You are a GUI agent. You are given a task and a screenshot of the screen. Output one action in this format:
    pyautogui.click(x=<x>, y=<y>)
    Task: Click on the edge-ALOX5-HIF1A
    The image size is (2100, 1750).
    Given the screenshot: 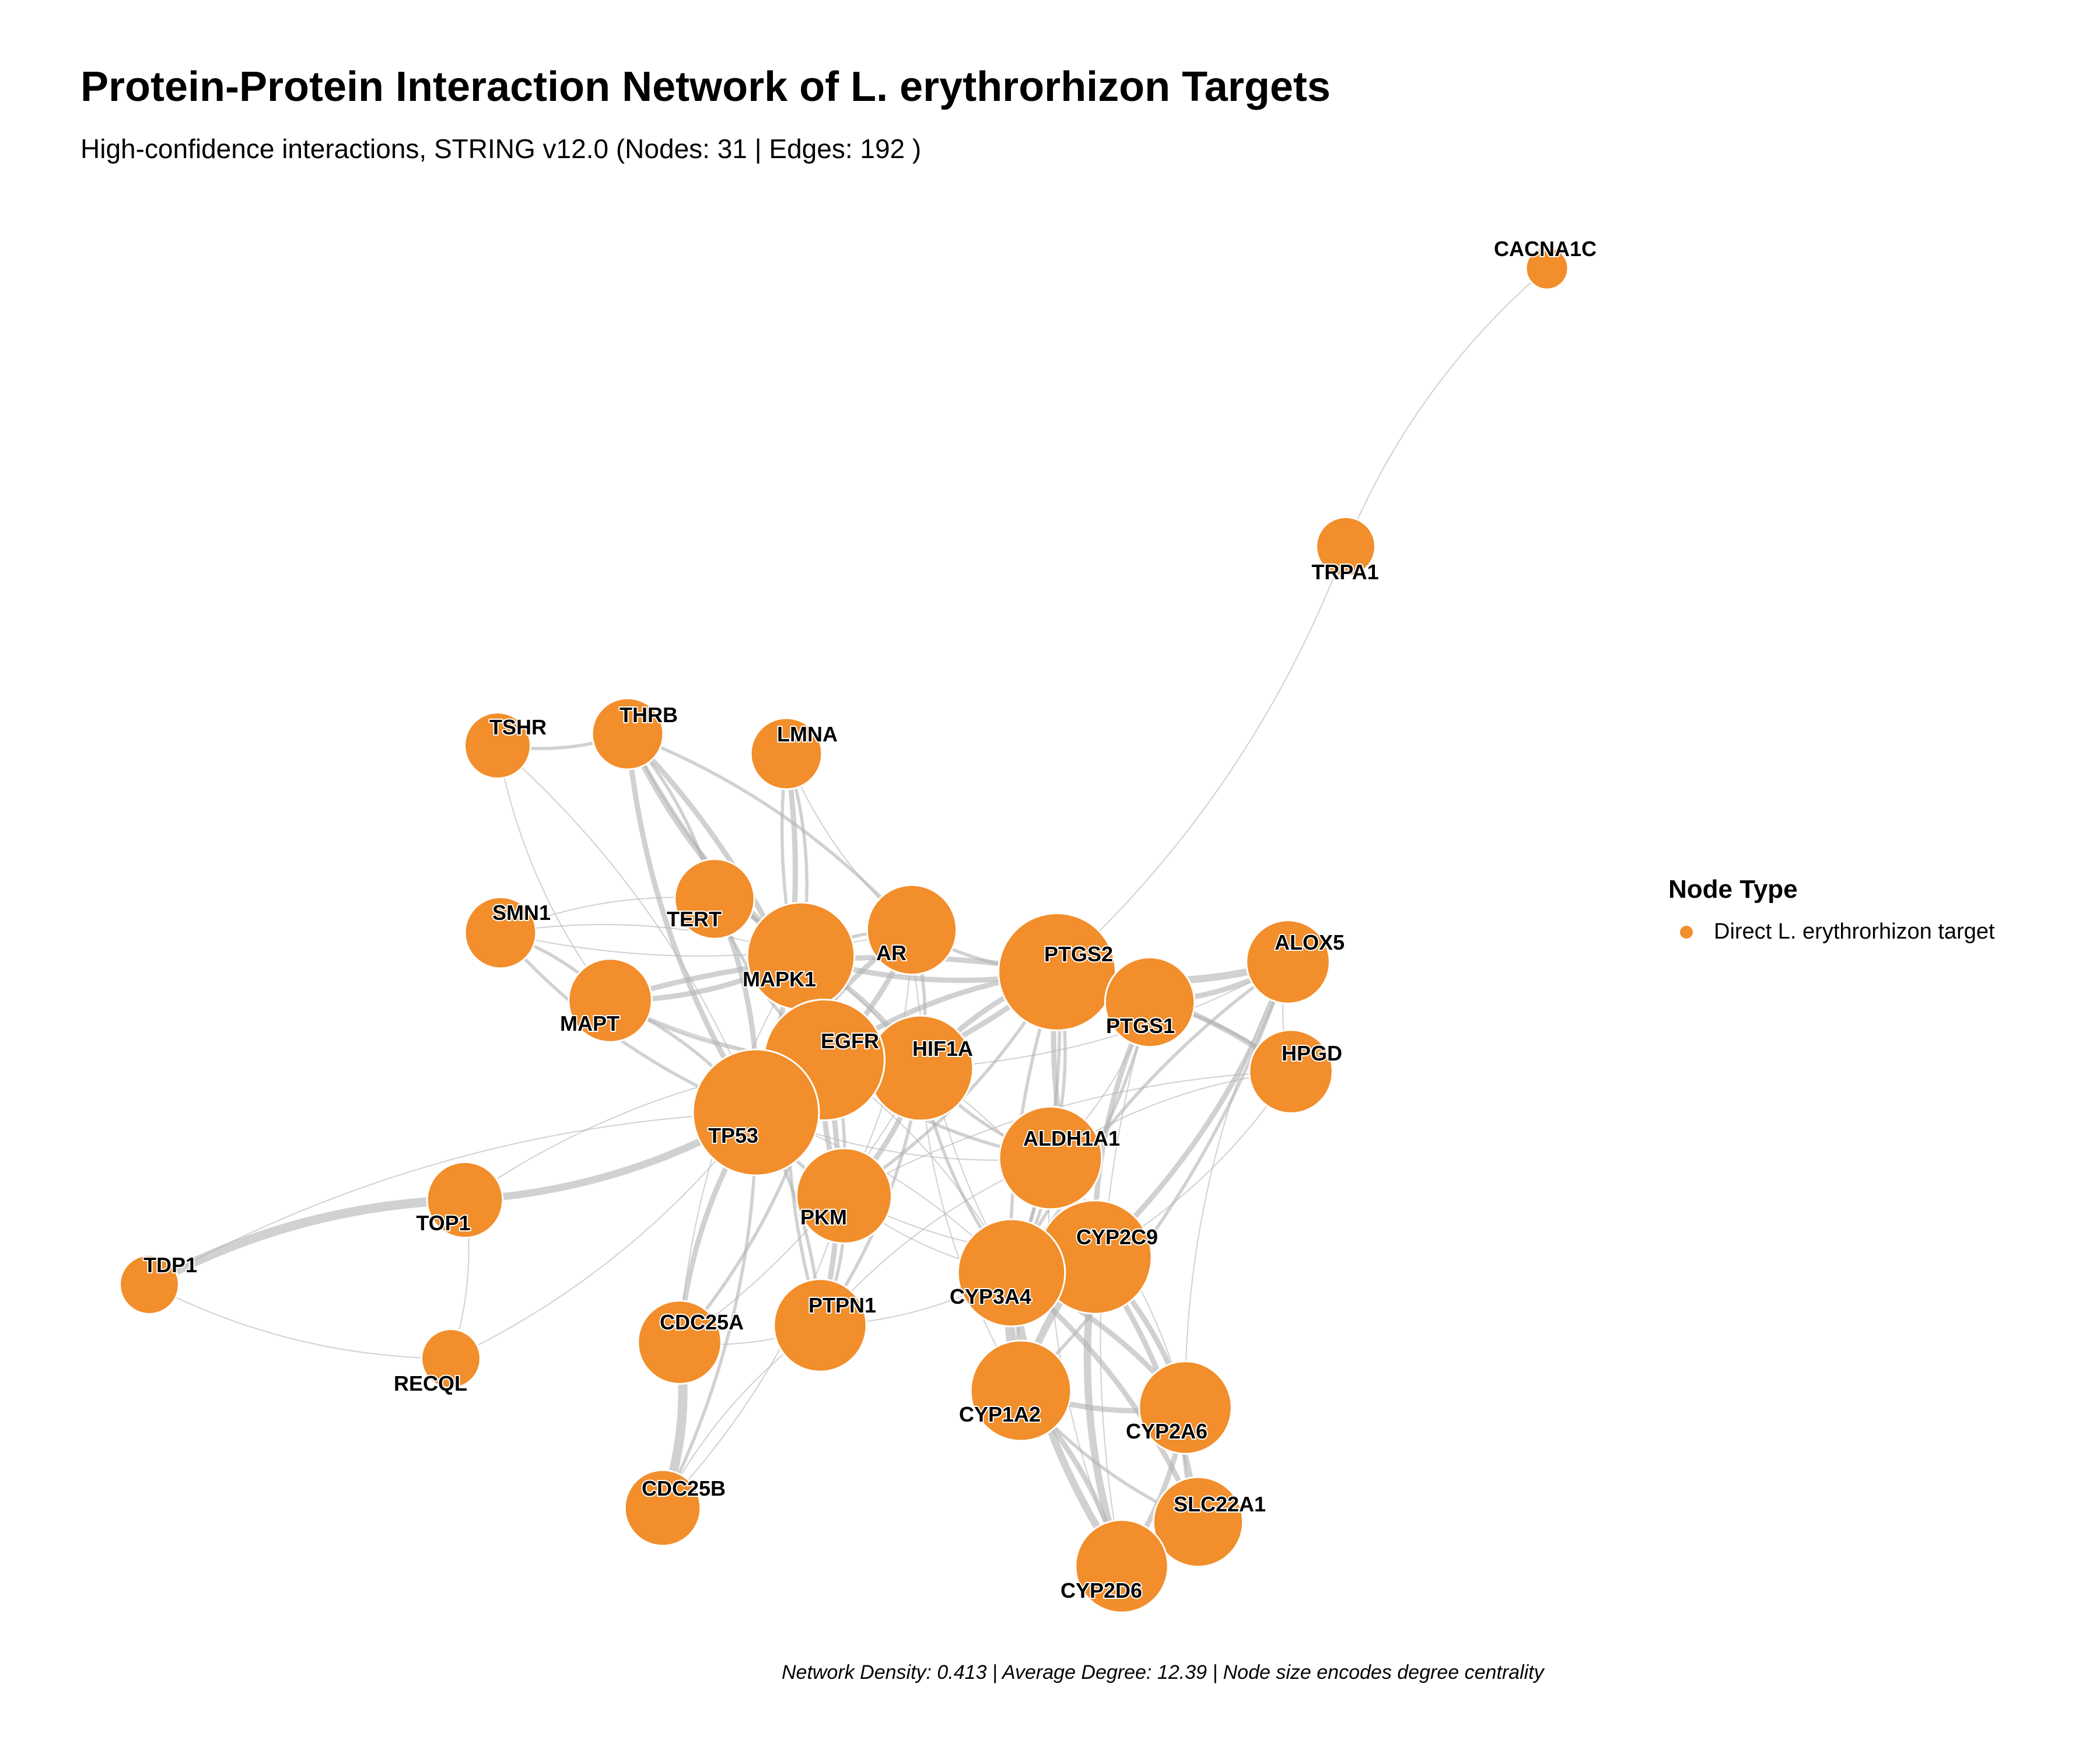 What is the action you would take?
    pyautogui.click(x=1104, y=1015)
    